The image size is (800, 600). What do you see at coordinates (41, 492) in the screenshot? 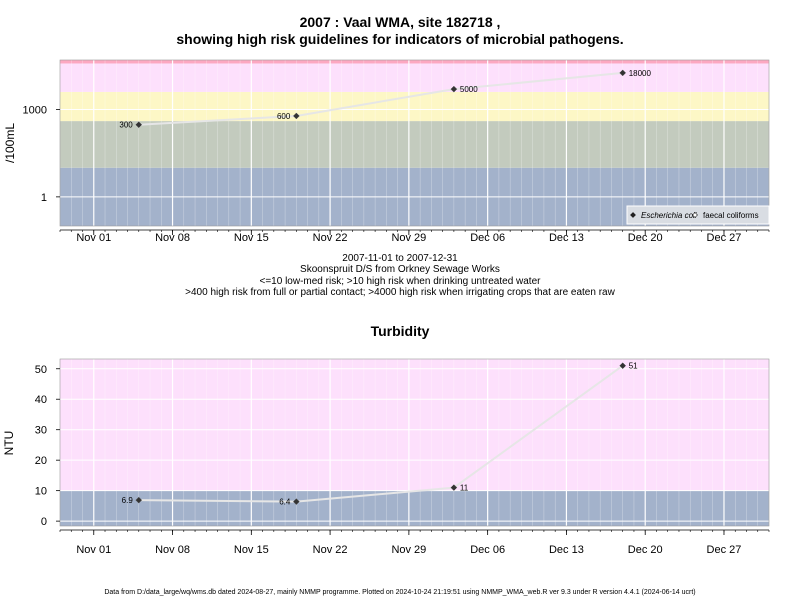
I see `y-tick-label: 10` at bounding box center [41, 492].